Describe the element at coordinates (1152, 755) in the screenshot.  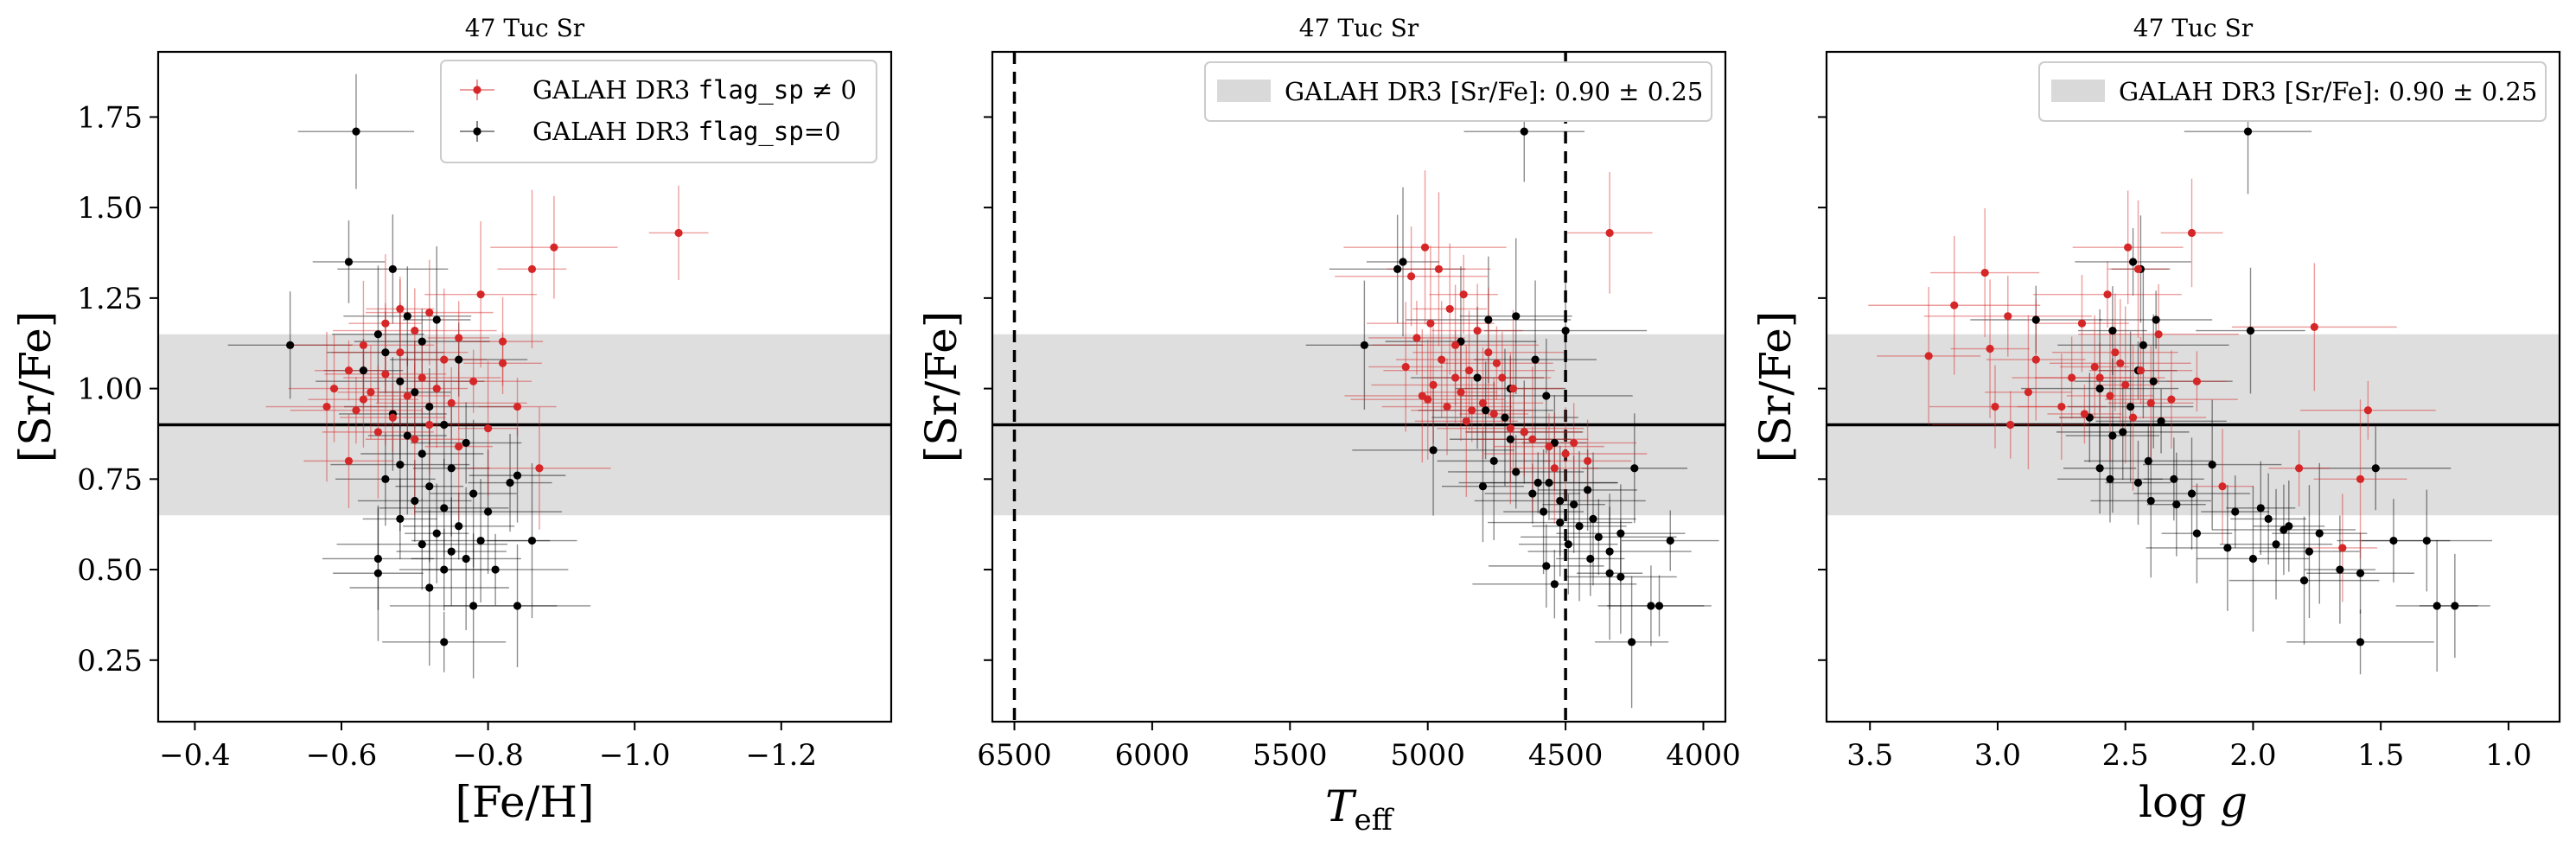
I see `x-tick-label: 6000` at that location.